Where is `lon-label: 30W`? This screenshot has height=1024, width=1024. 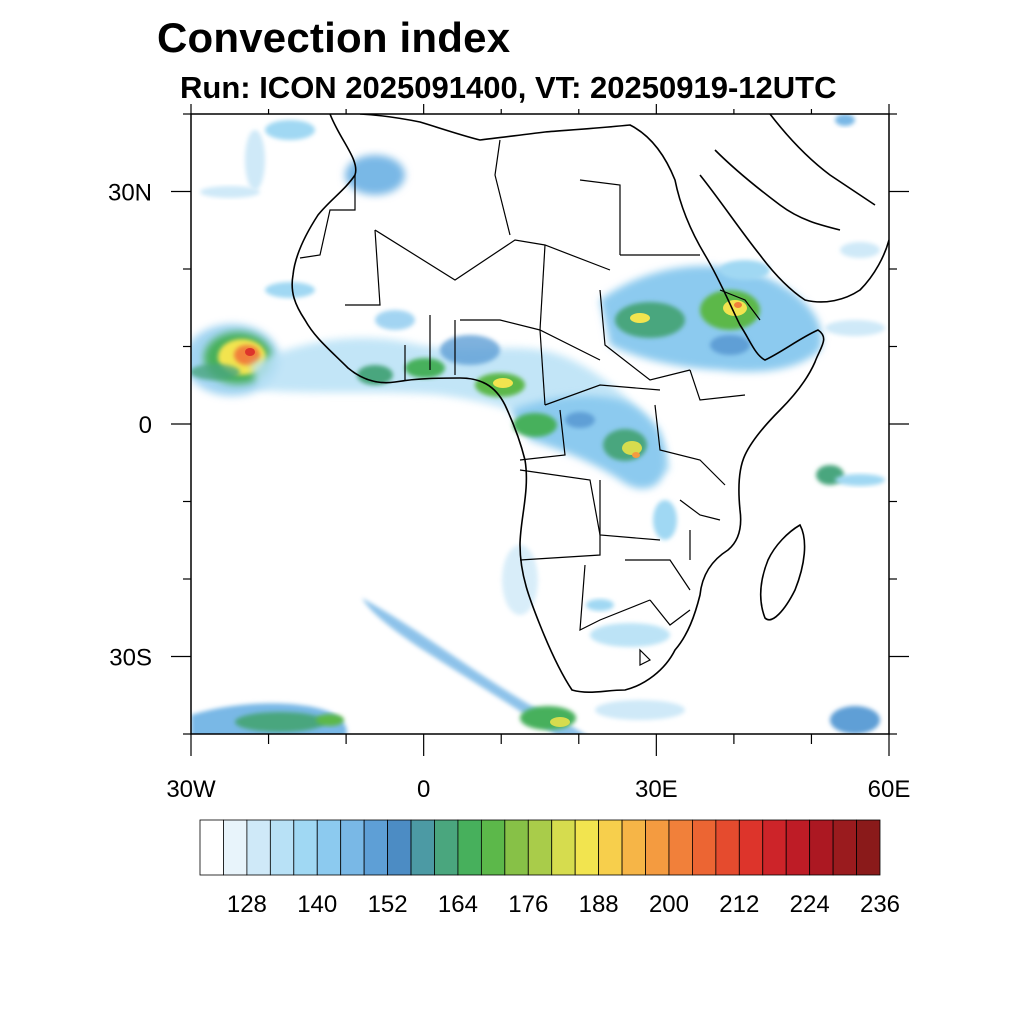 lon-label: 30W is located at coordinates (191, 789).